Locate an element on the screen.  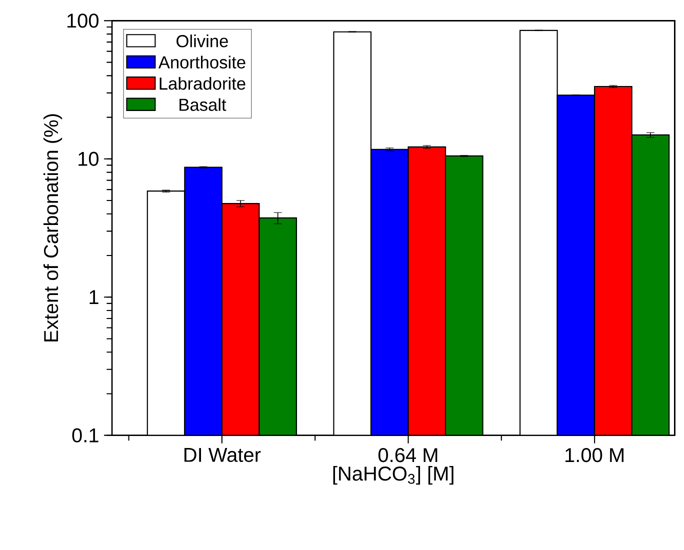
x-tick-label: 1.00 M is located at coordinates (595, 455).